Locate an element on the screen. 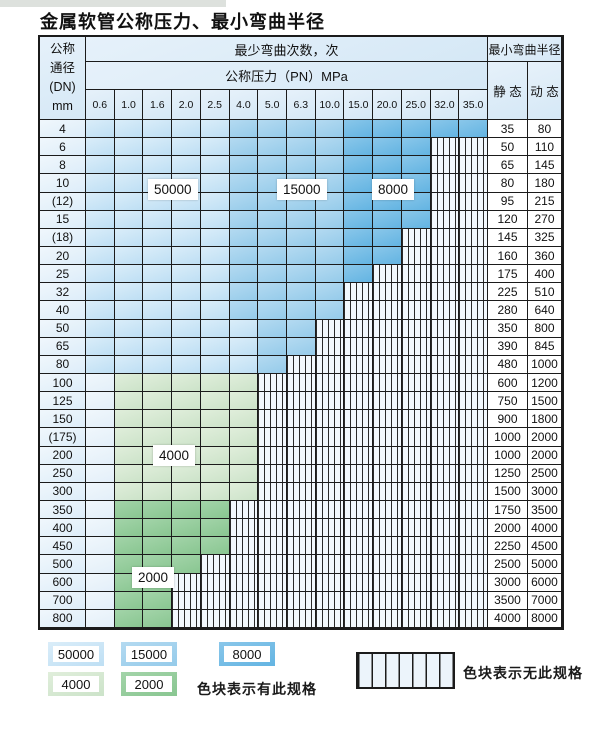 Image resolution: width=600 pixels, height=743 pixels. static-value: 900 is located at coordinates (507, 419).